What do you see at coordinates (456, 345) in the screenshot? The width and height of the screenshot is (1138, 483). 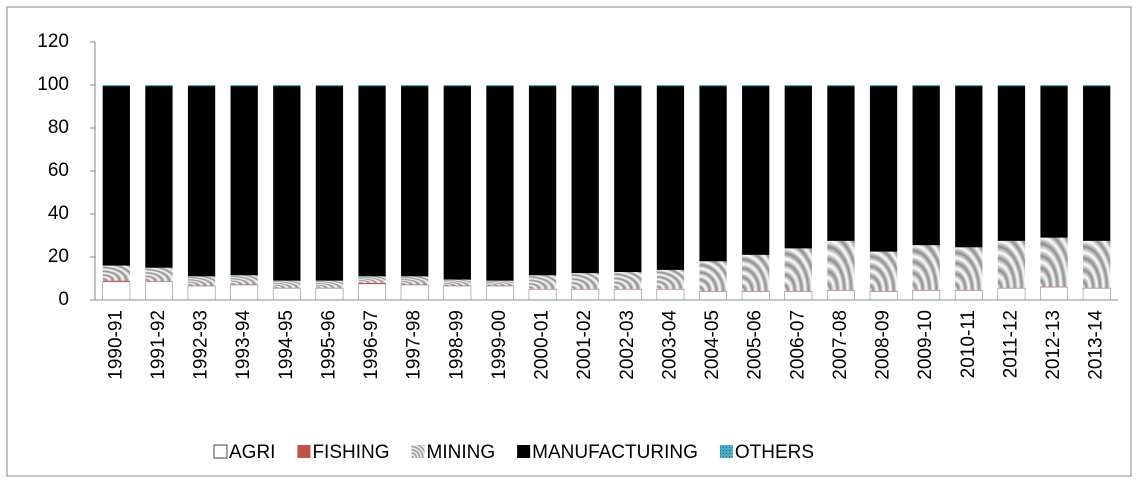 I see `x-tick-label: 1998-99` at bounding box center [456, 345].